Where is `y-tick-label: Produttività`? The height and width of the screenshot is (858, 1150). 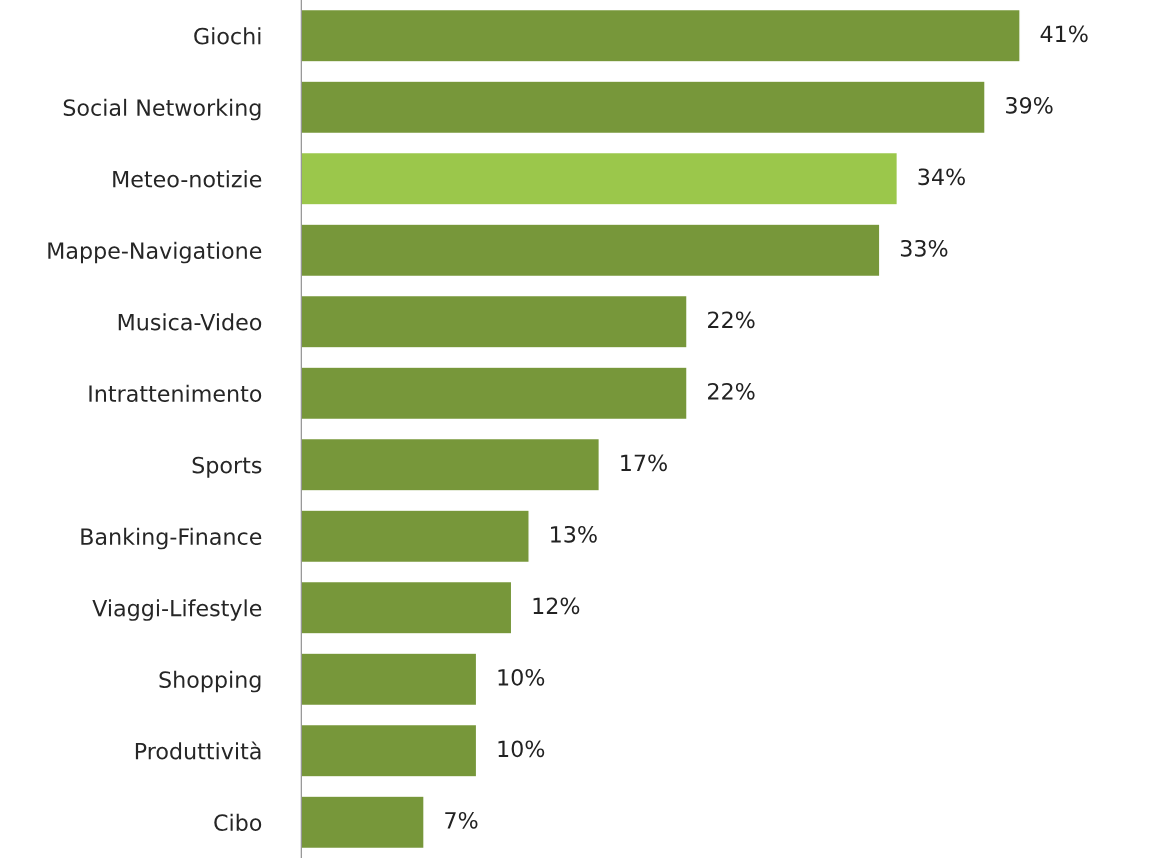
y-tick-label: Produttività is located at coordinates (198, 750).